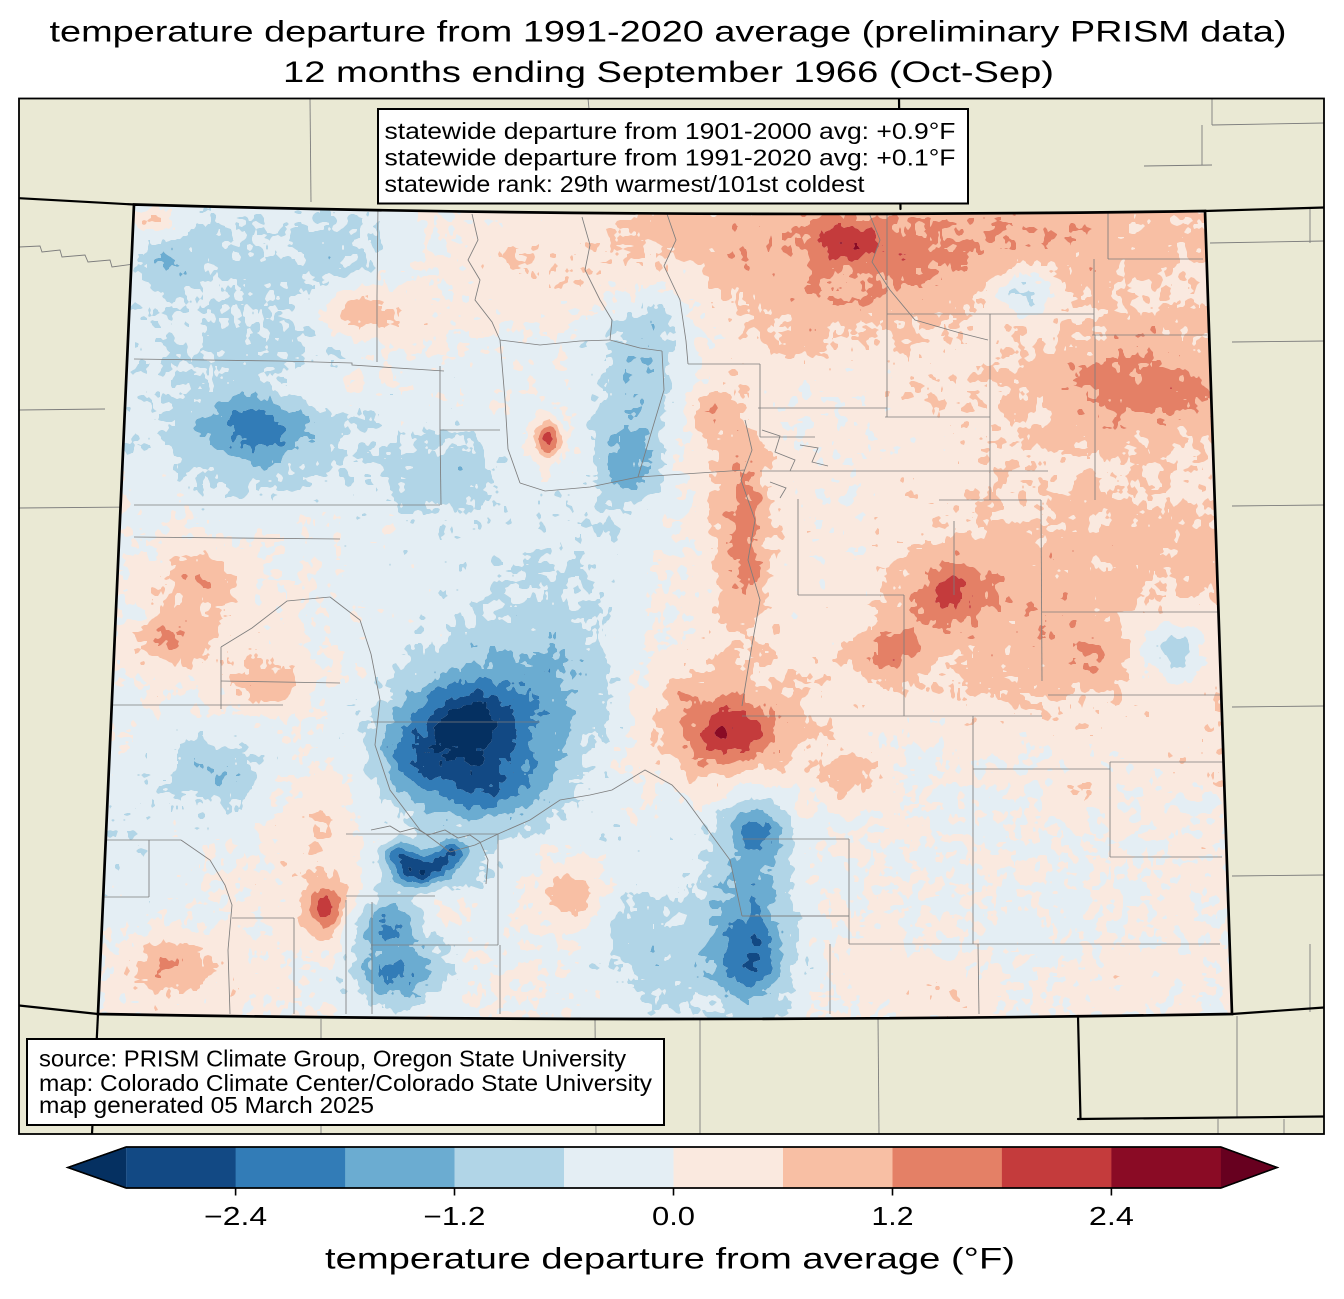  What do you see at coordinates (893, 1217) in the screenshot?
I see `svg-text: 1.2` at bounding box center [893, 1217].